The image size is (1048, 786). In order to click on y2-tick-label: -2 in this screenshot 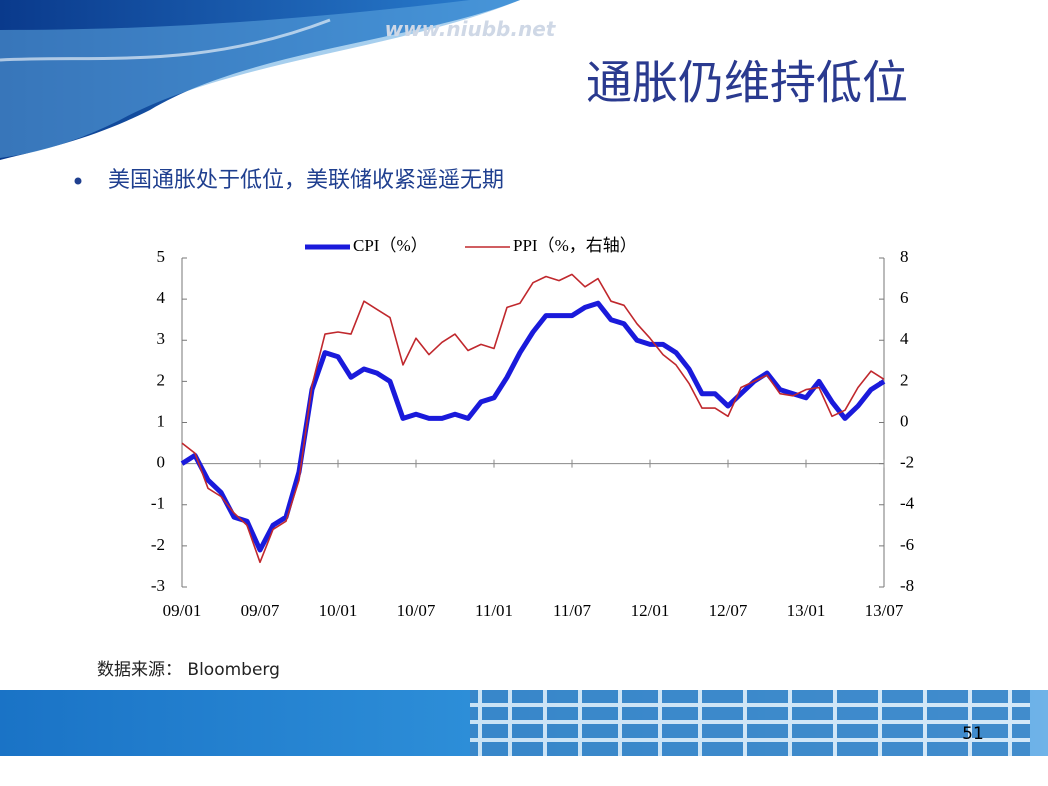, I will do `click(907, 462)`.